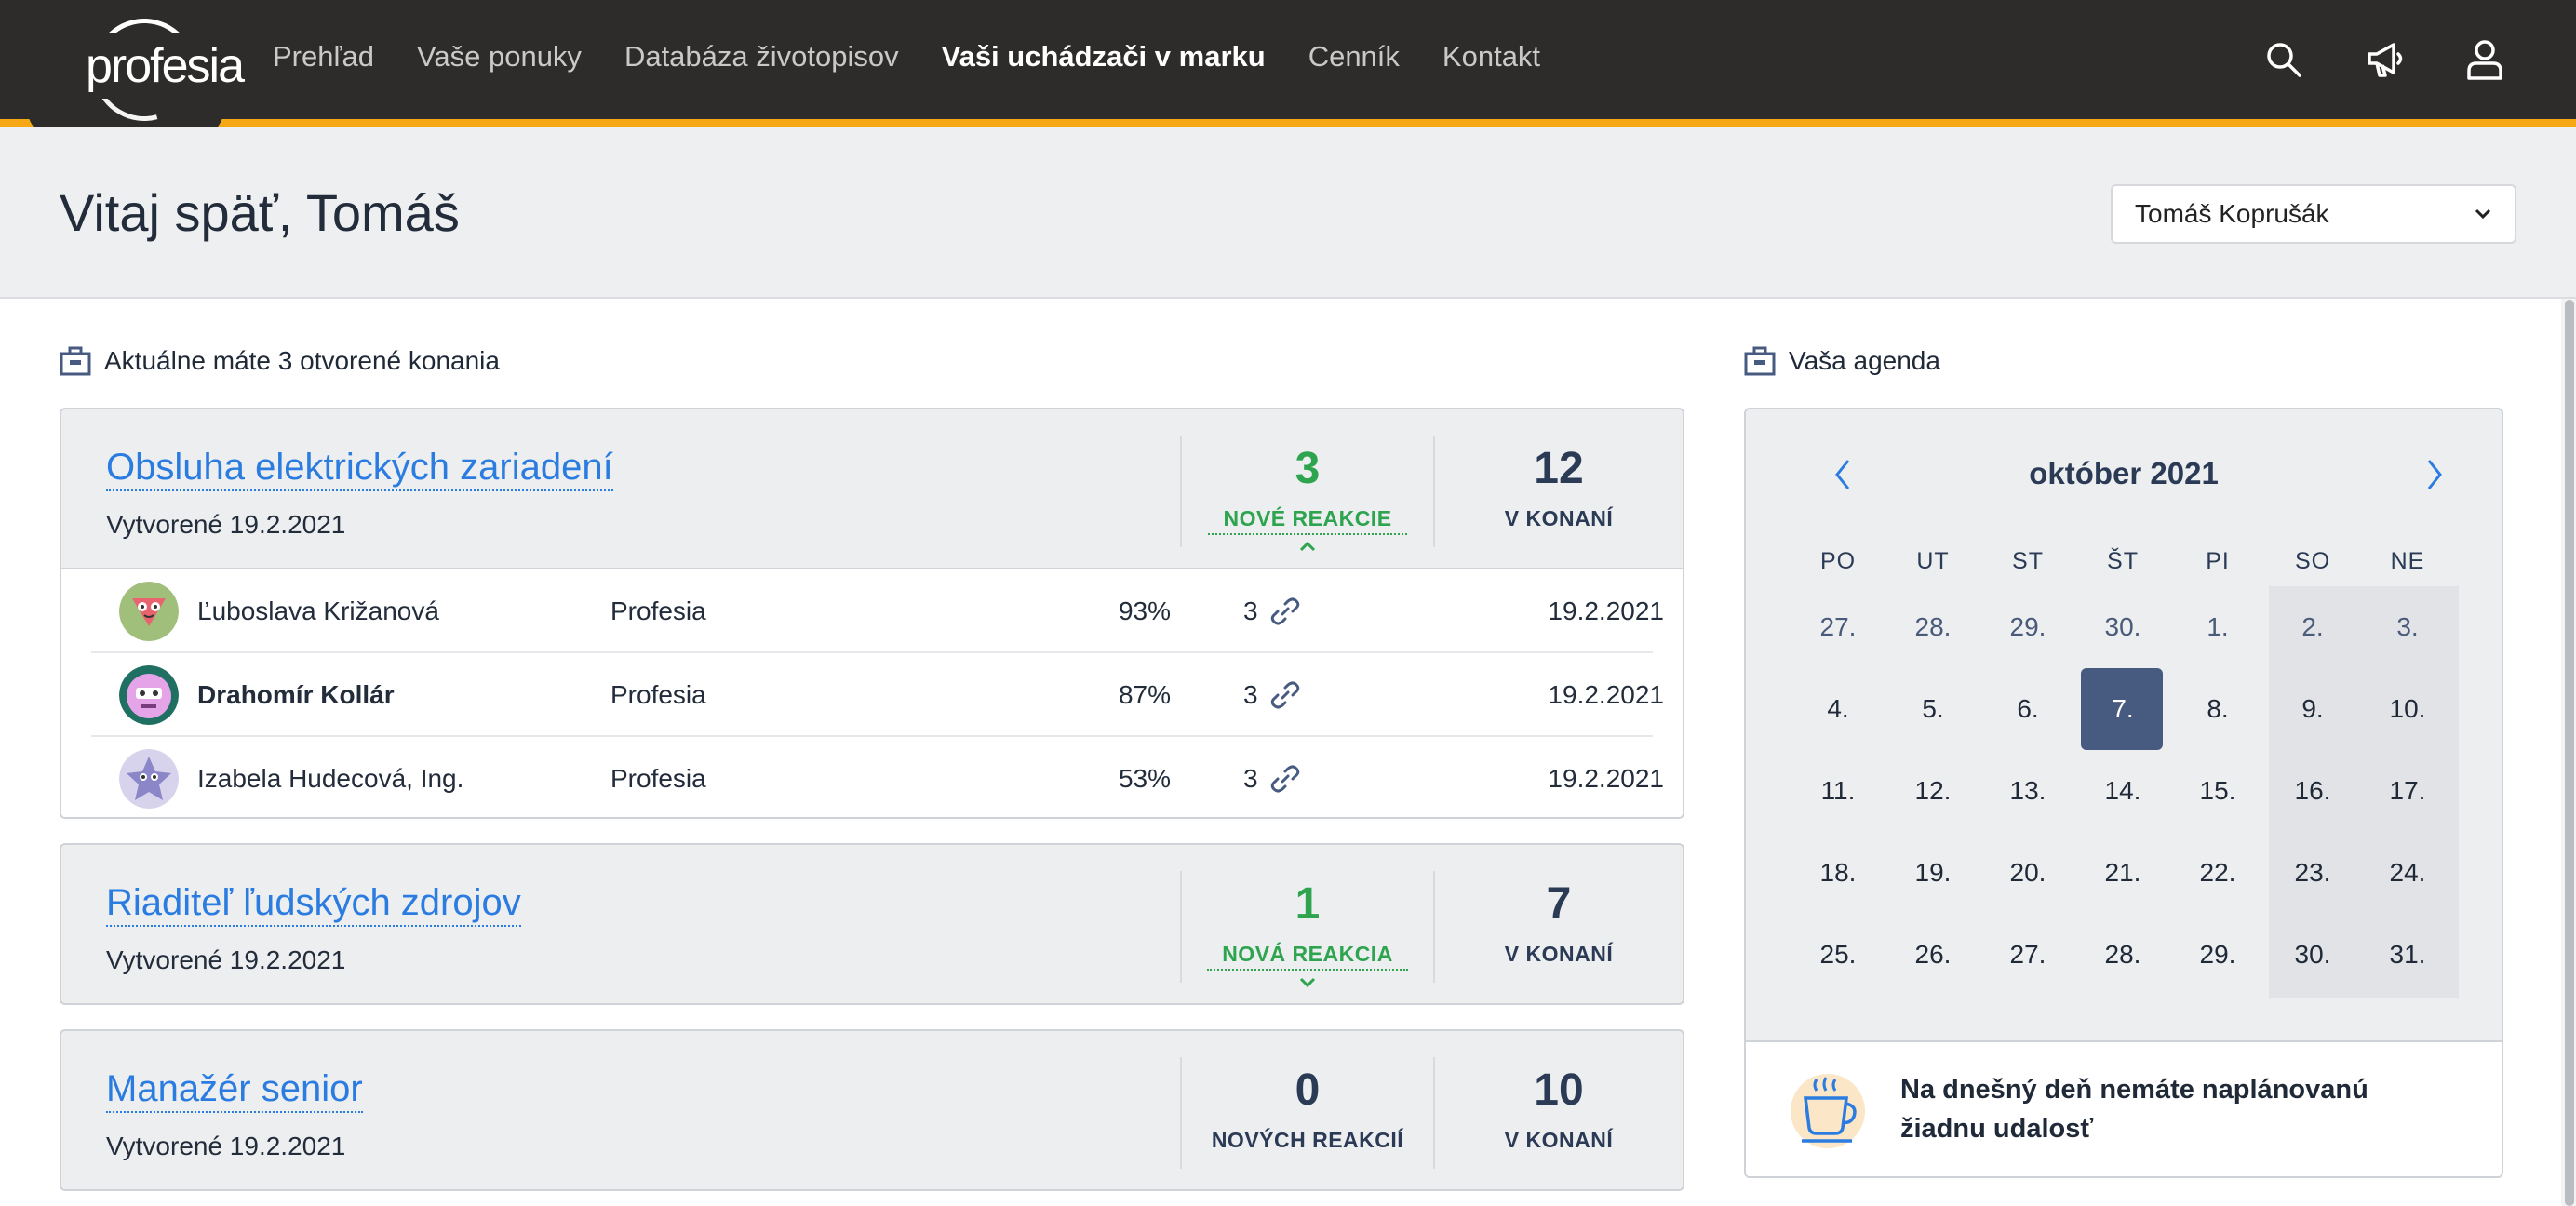 The width and height of the screenshot is (2576, 1206). I want to click on megaphone-icon, so click(2386, 59).